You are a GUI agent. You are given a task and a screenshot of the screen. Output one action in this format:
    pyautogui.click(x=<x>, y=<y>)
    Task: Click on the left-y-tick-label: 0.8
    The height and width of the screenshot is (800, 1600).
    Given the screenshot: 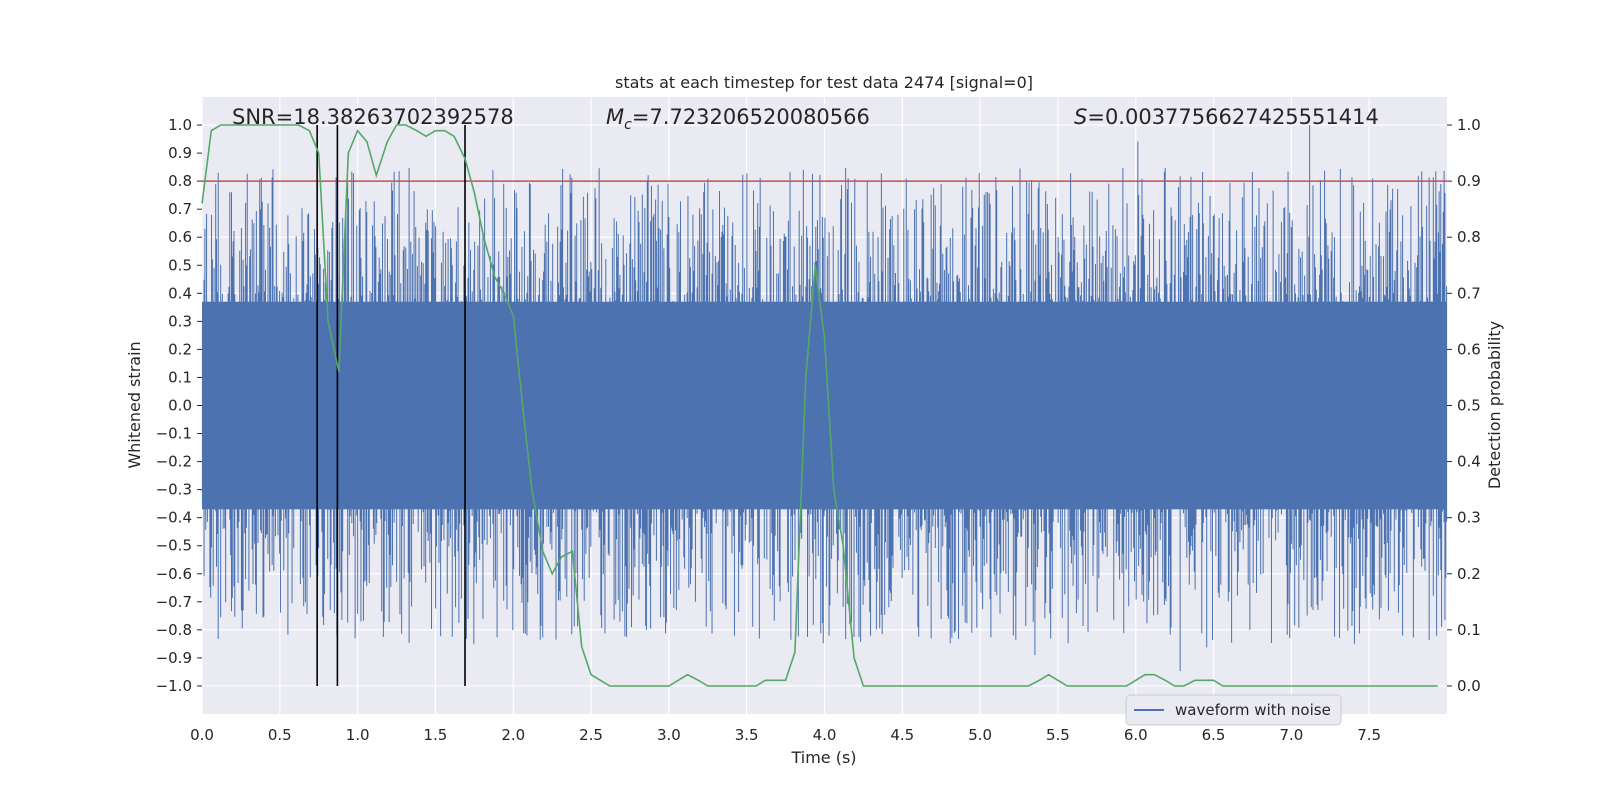 What is the action you would take?
    pyautogui.click(x=180, y=181)
    